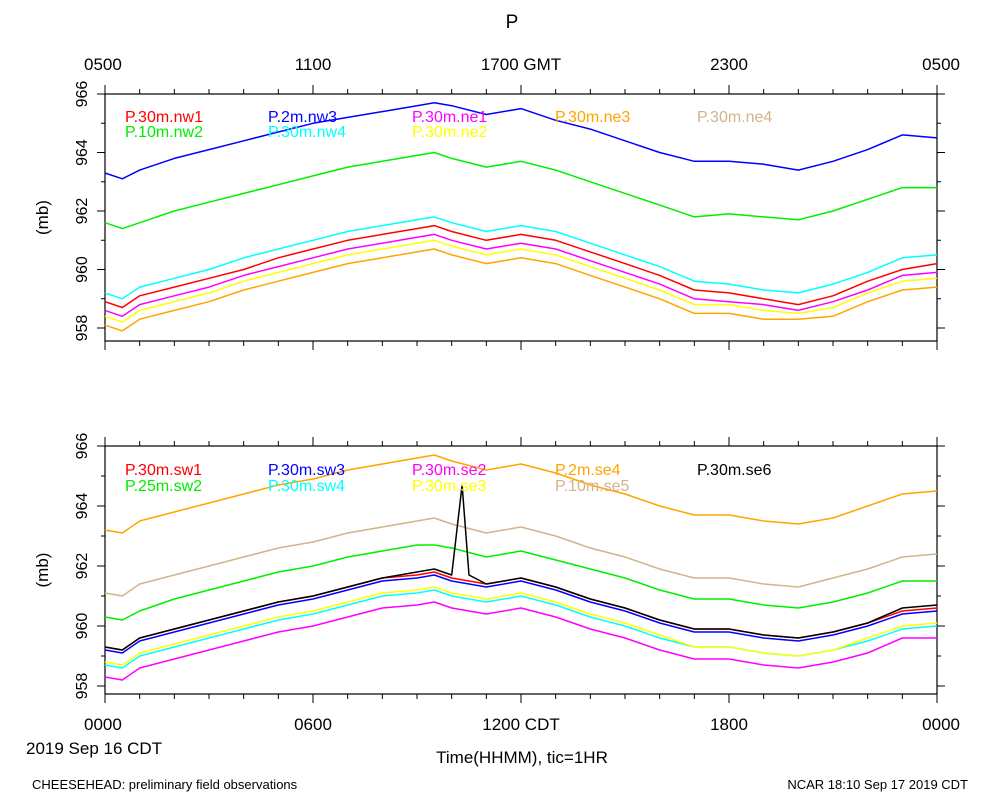  What do you see at coordinates (734, 470) in the screenshot?
I see `legend-entry: P.30m.se6` at bounding box center [734, 470].